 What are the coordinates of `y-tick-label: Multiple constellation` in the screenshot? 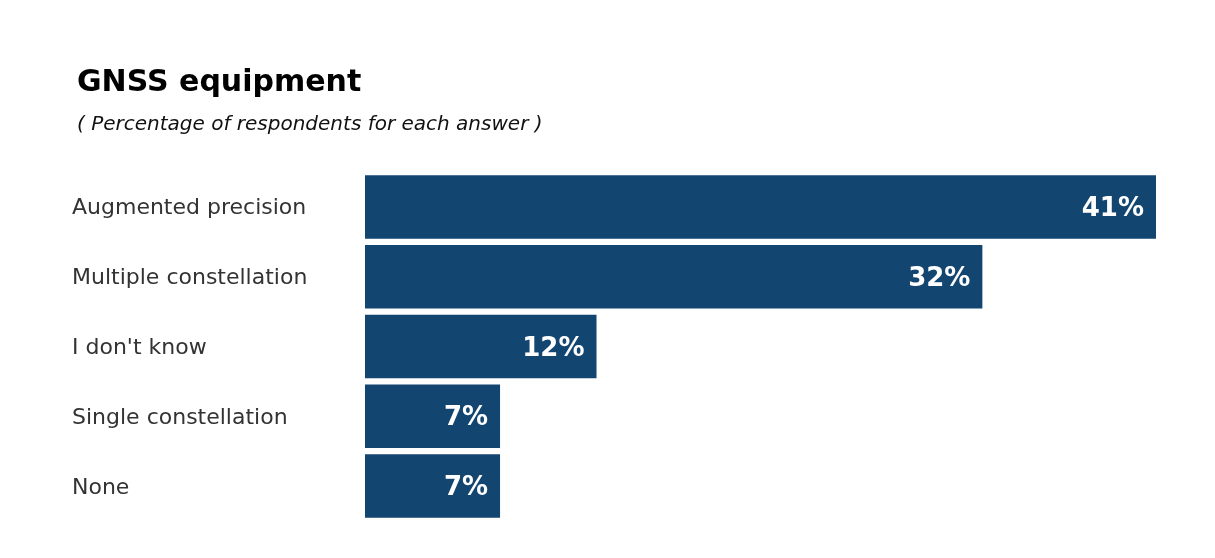 It's located at (190, 277).